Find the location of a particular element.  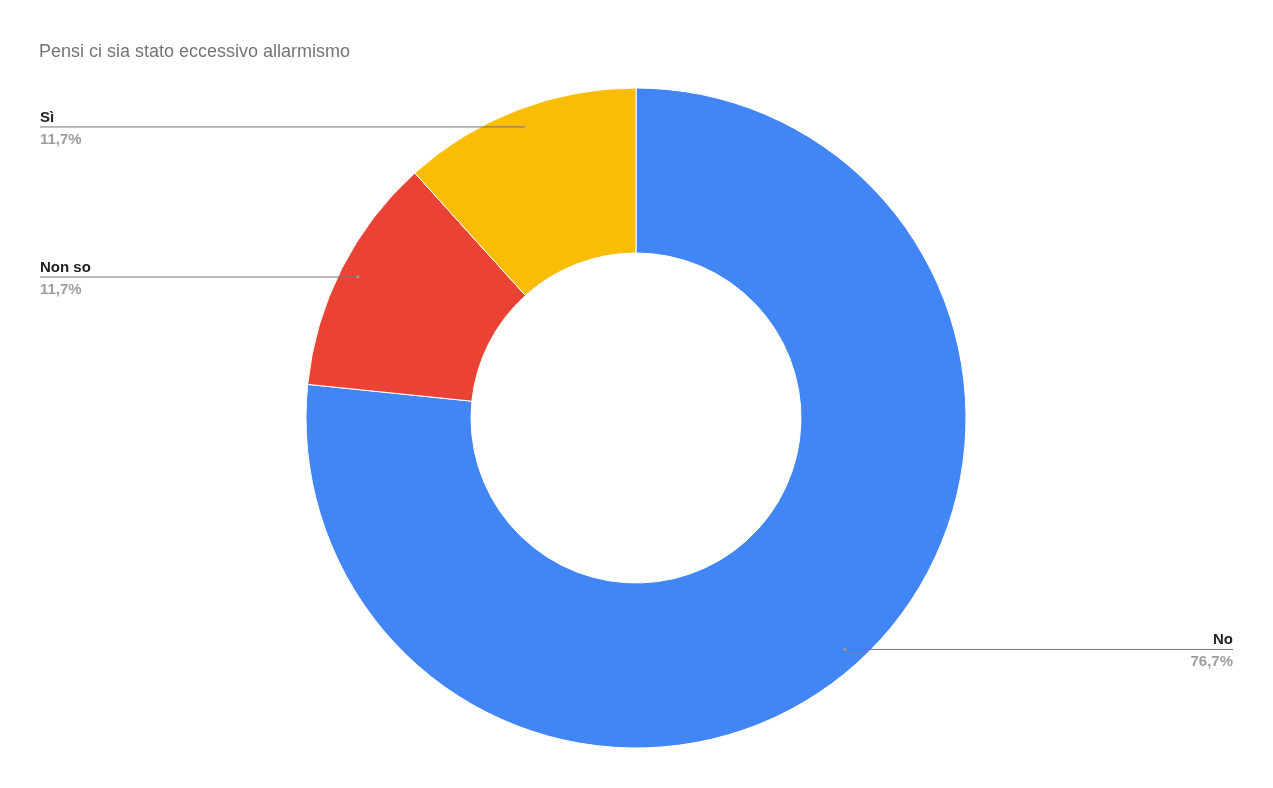

slice-label: Sì is located at coordinates (47, 116).